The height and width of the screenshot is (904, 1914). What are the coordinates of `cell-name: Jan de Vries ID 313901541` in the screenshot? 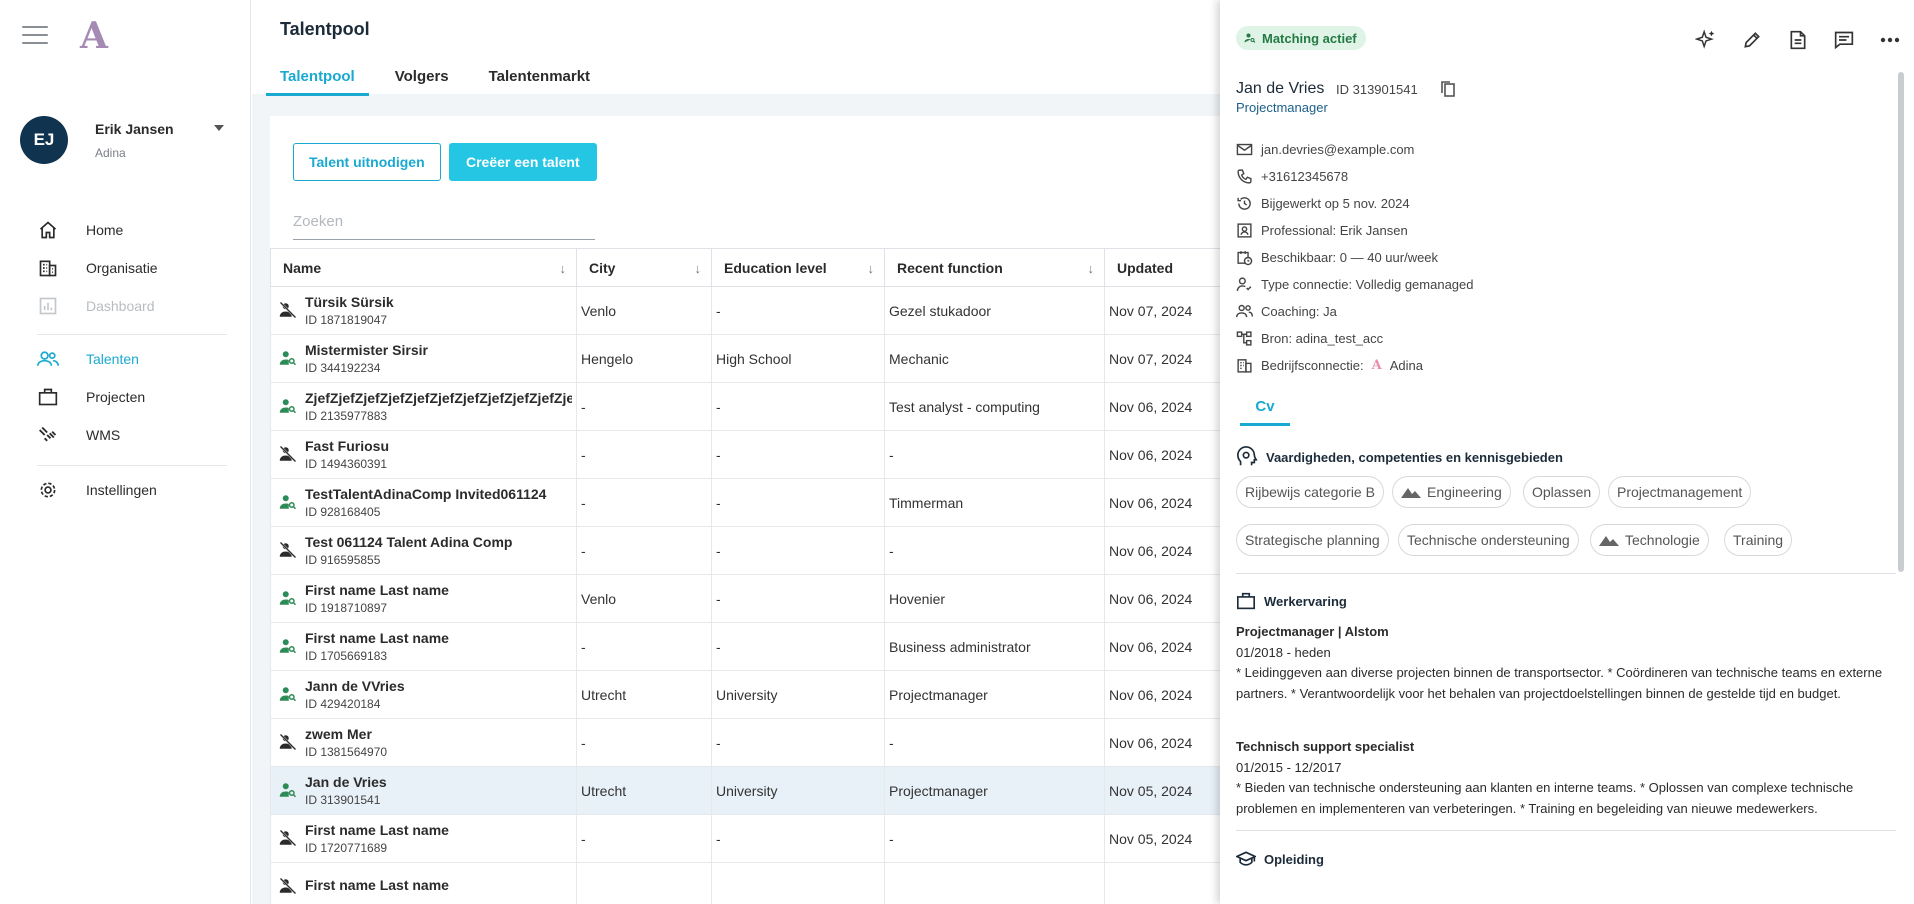 It's located at (423, 790).